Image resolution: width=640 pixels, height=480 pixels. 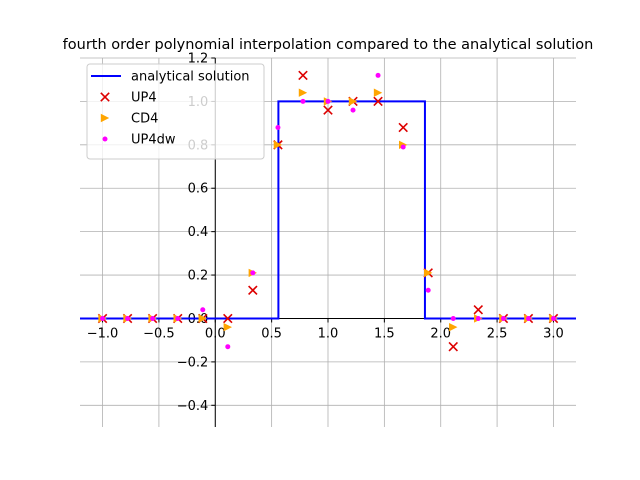 What do you see at coordinates (198, 232) in the screenshot?
I see `y-tick-label: 0.4` at bounding box center [198, 232].